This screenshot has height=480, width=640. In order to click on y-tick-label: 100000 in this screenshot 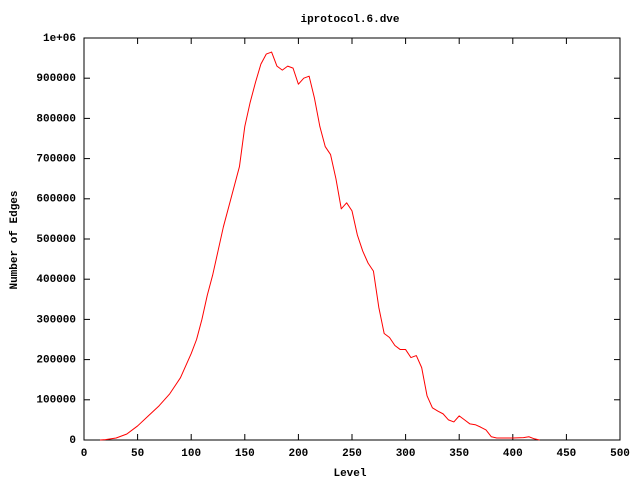, I will do `click(56, 401)`.